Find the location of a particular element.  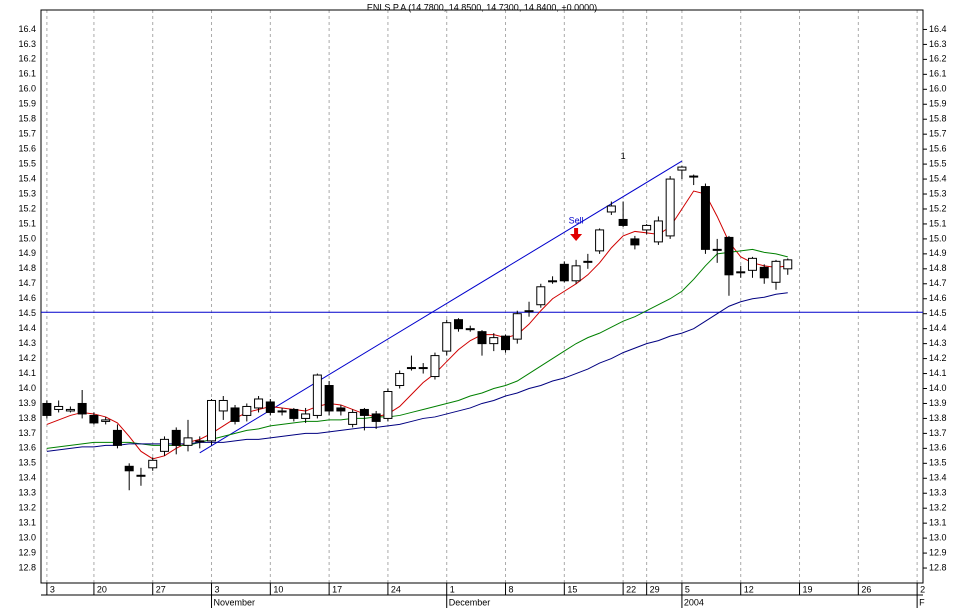

y-tick-label-right: 14.5 is located at coordinates (938, 313).